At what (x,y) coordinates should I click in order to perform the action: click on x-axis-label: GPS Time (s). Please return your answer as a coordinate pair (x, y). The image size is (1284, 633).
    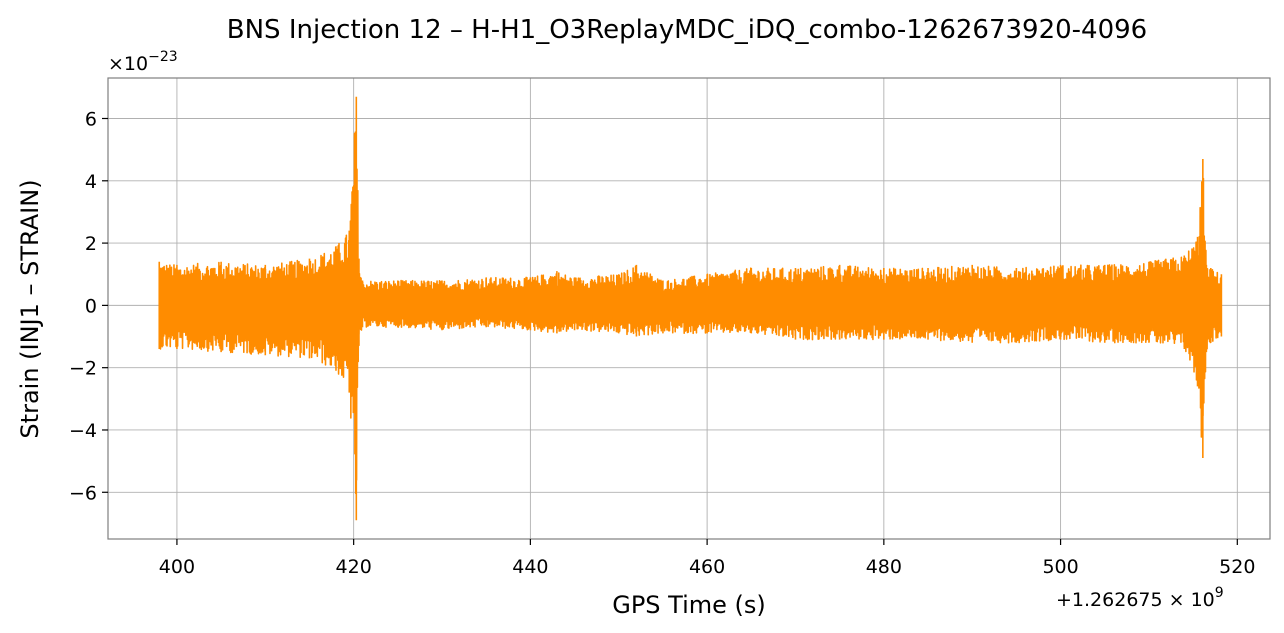
    Looking at the image, I should click on (689, 605).